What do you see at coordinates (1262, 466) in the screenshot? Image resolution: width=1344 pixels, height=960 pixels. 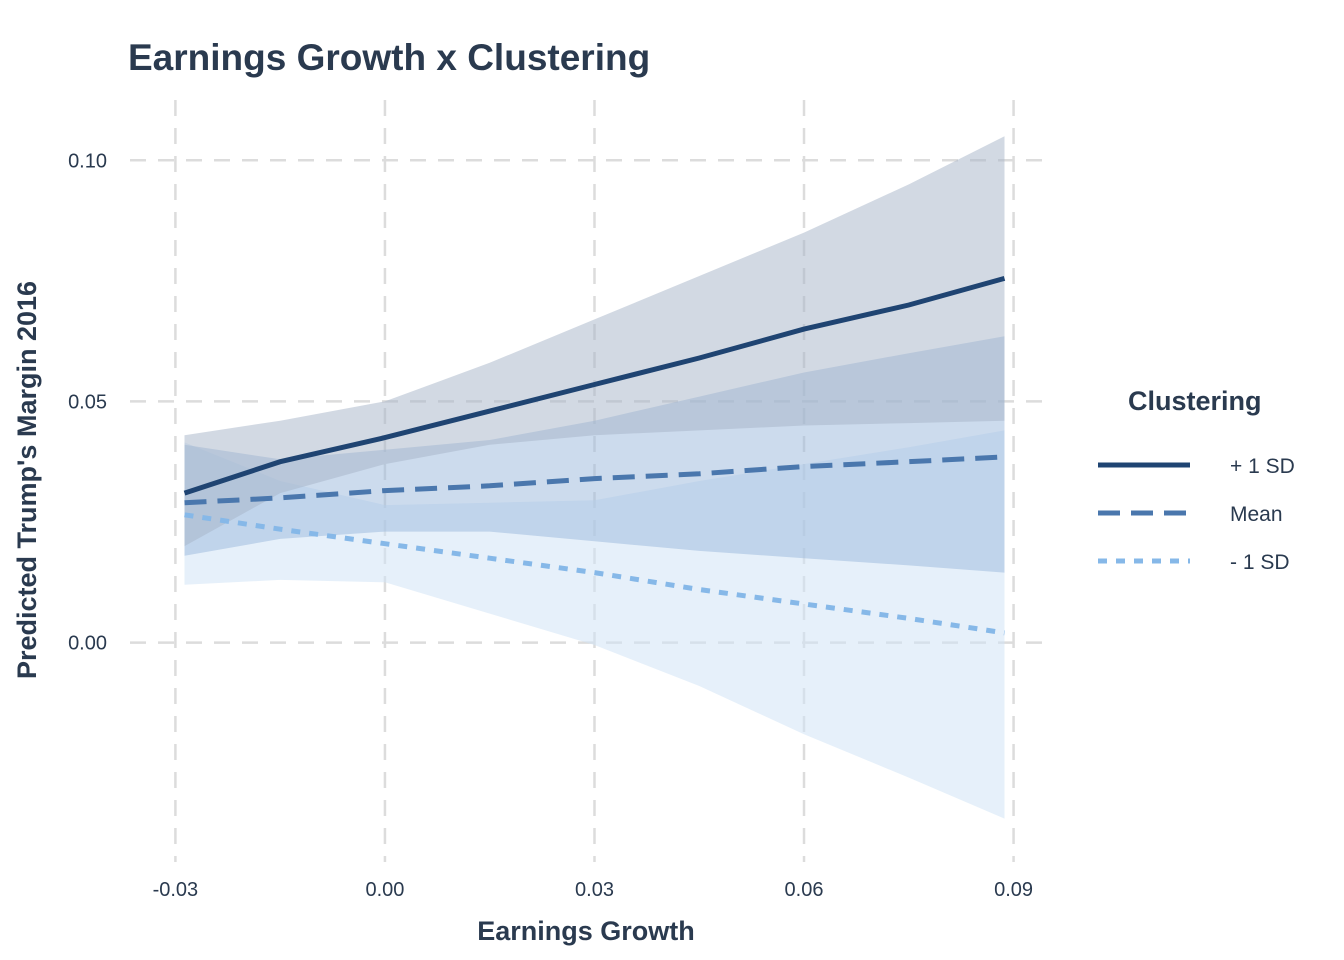 I see `legend-label: + 1 SD` at bounding box center [1262, 466].